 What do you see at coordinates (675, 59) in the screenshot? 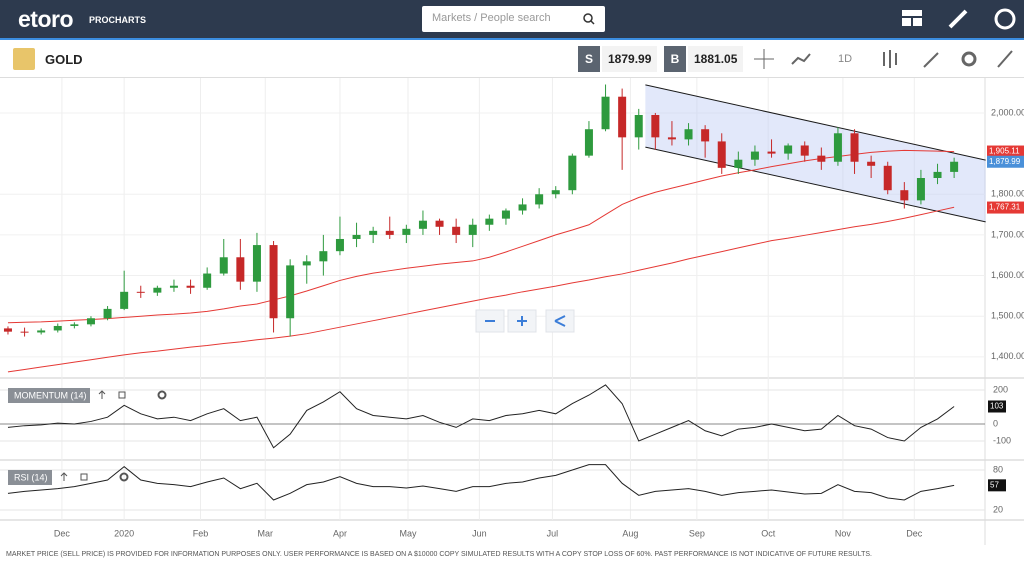
I see `buy-button: B` at bounding box center [675, 59].